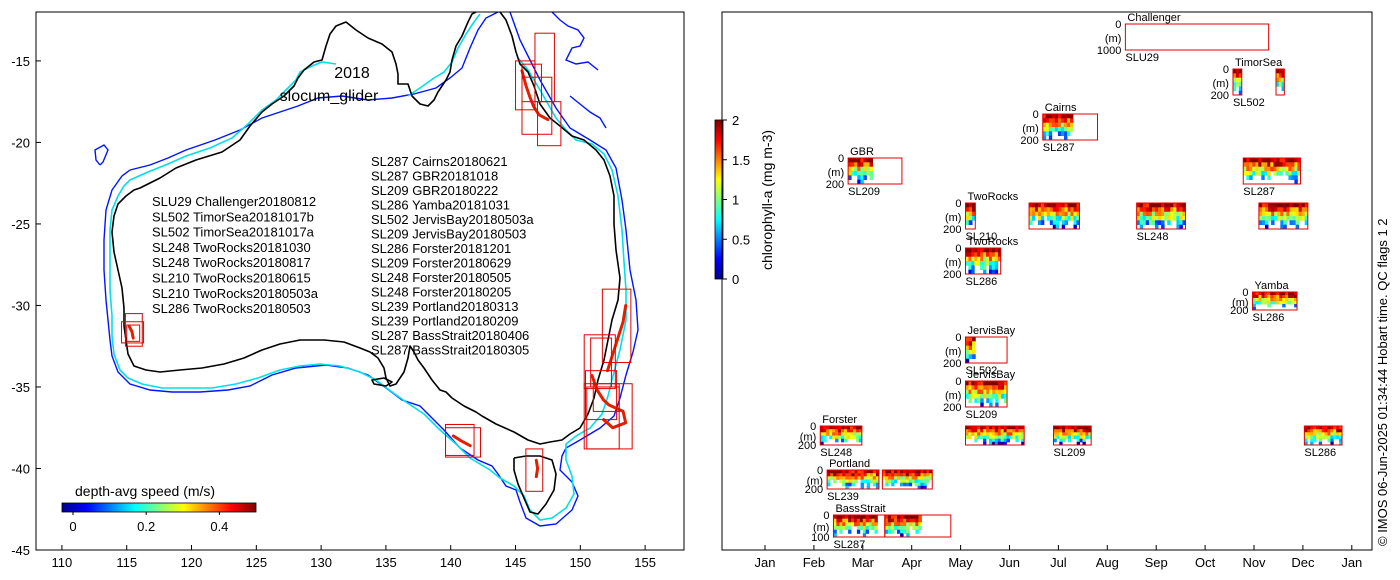 The image size is (1400, 580). Describe the element at coordinates (444, 306) in the screenshot. I see `legend-entry: SL239 Portland20180313` at that location.